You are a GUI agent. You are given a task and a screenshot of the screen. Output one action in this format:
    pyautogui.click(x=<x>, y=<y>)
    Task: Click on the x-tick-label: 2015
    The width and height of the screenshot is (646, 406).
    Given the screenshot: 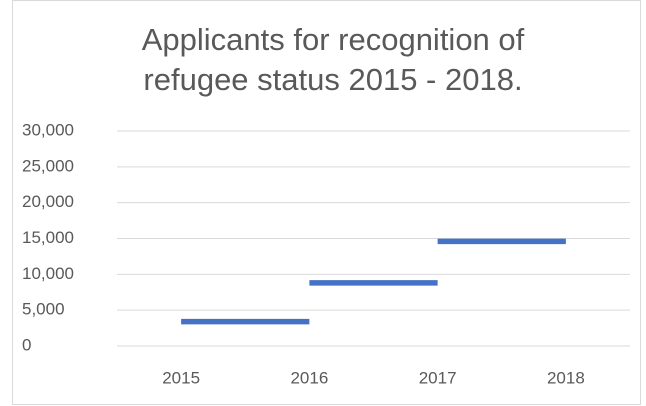 What is the action you would take?
    pyautogui.click(x=181, y=377)
    